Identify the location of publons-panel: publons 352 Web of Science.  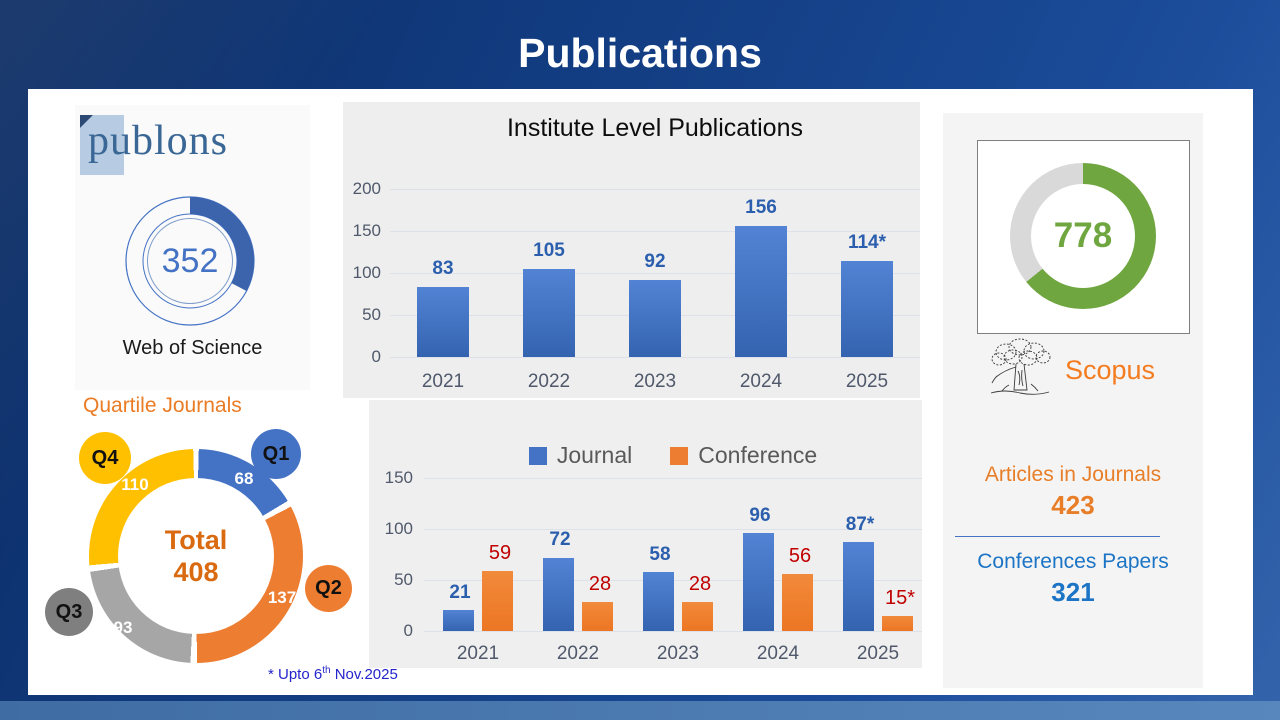
(192, 247).